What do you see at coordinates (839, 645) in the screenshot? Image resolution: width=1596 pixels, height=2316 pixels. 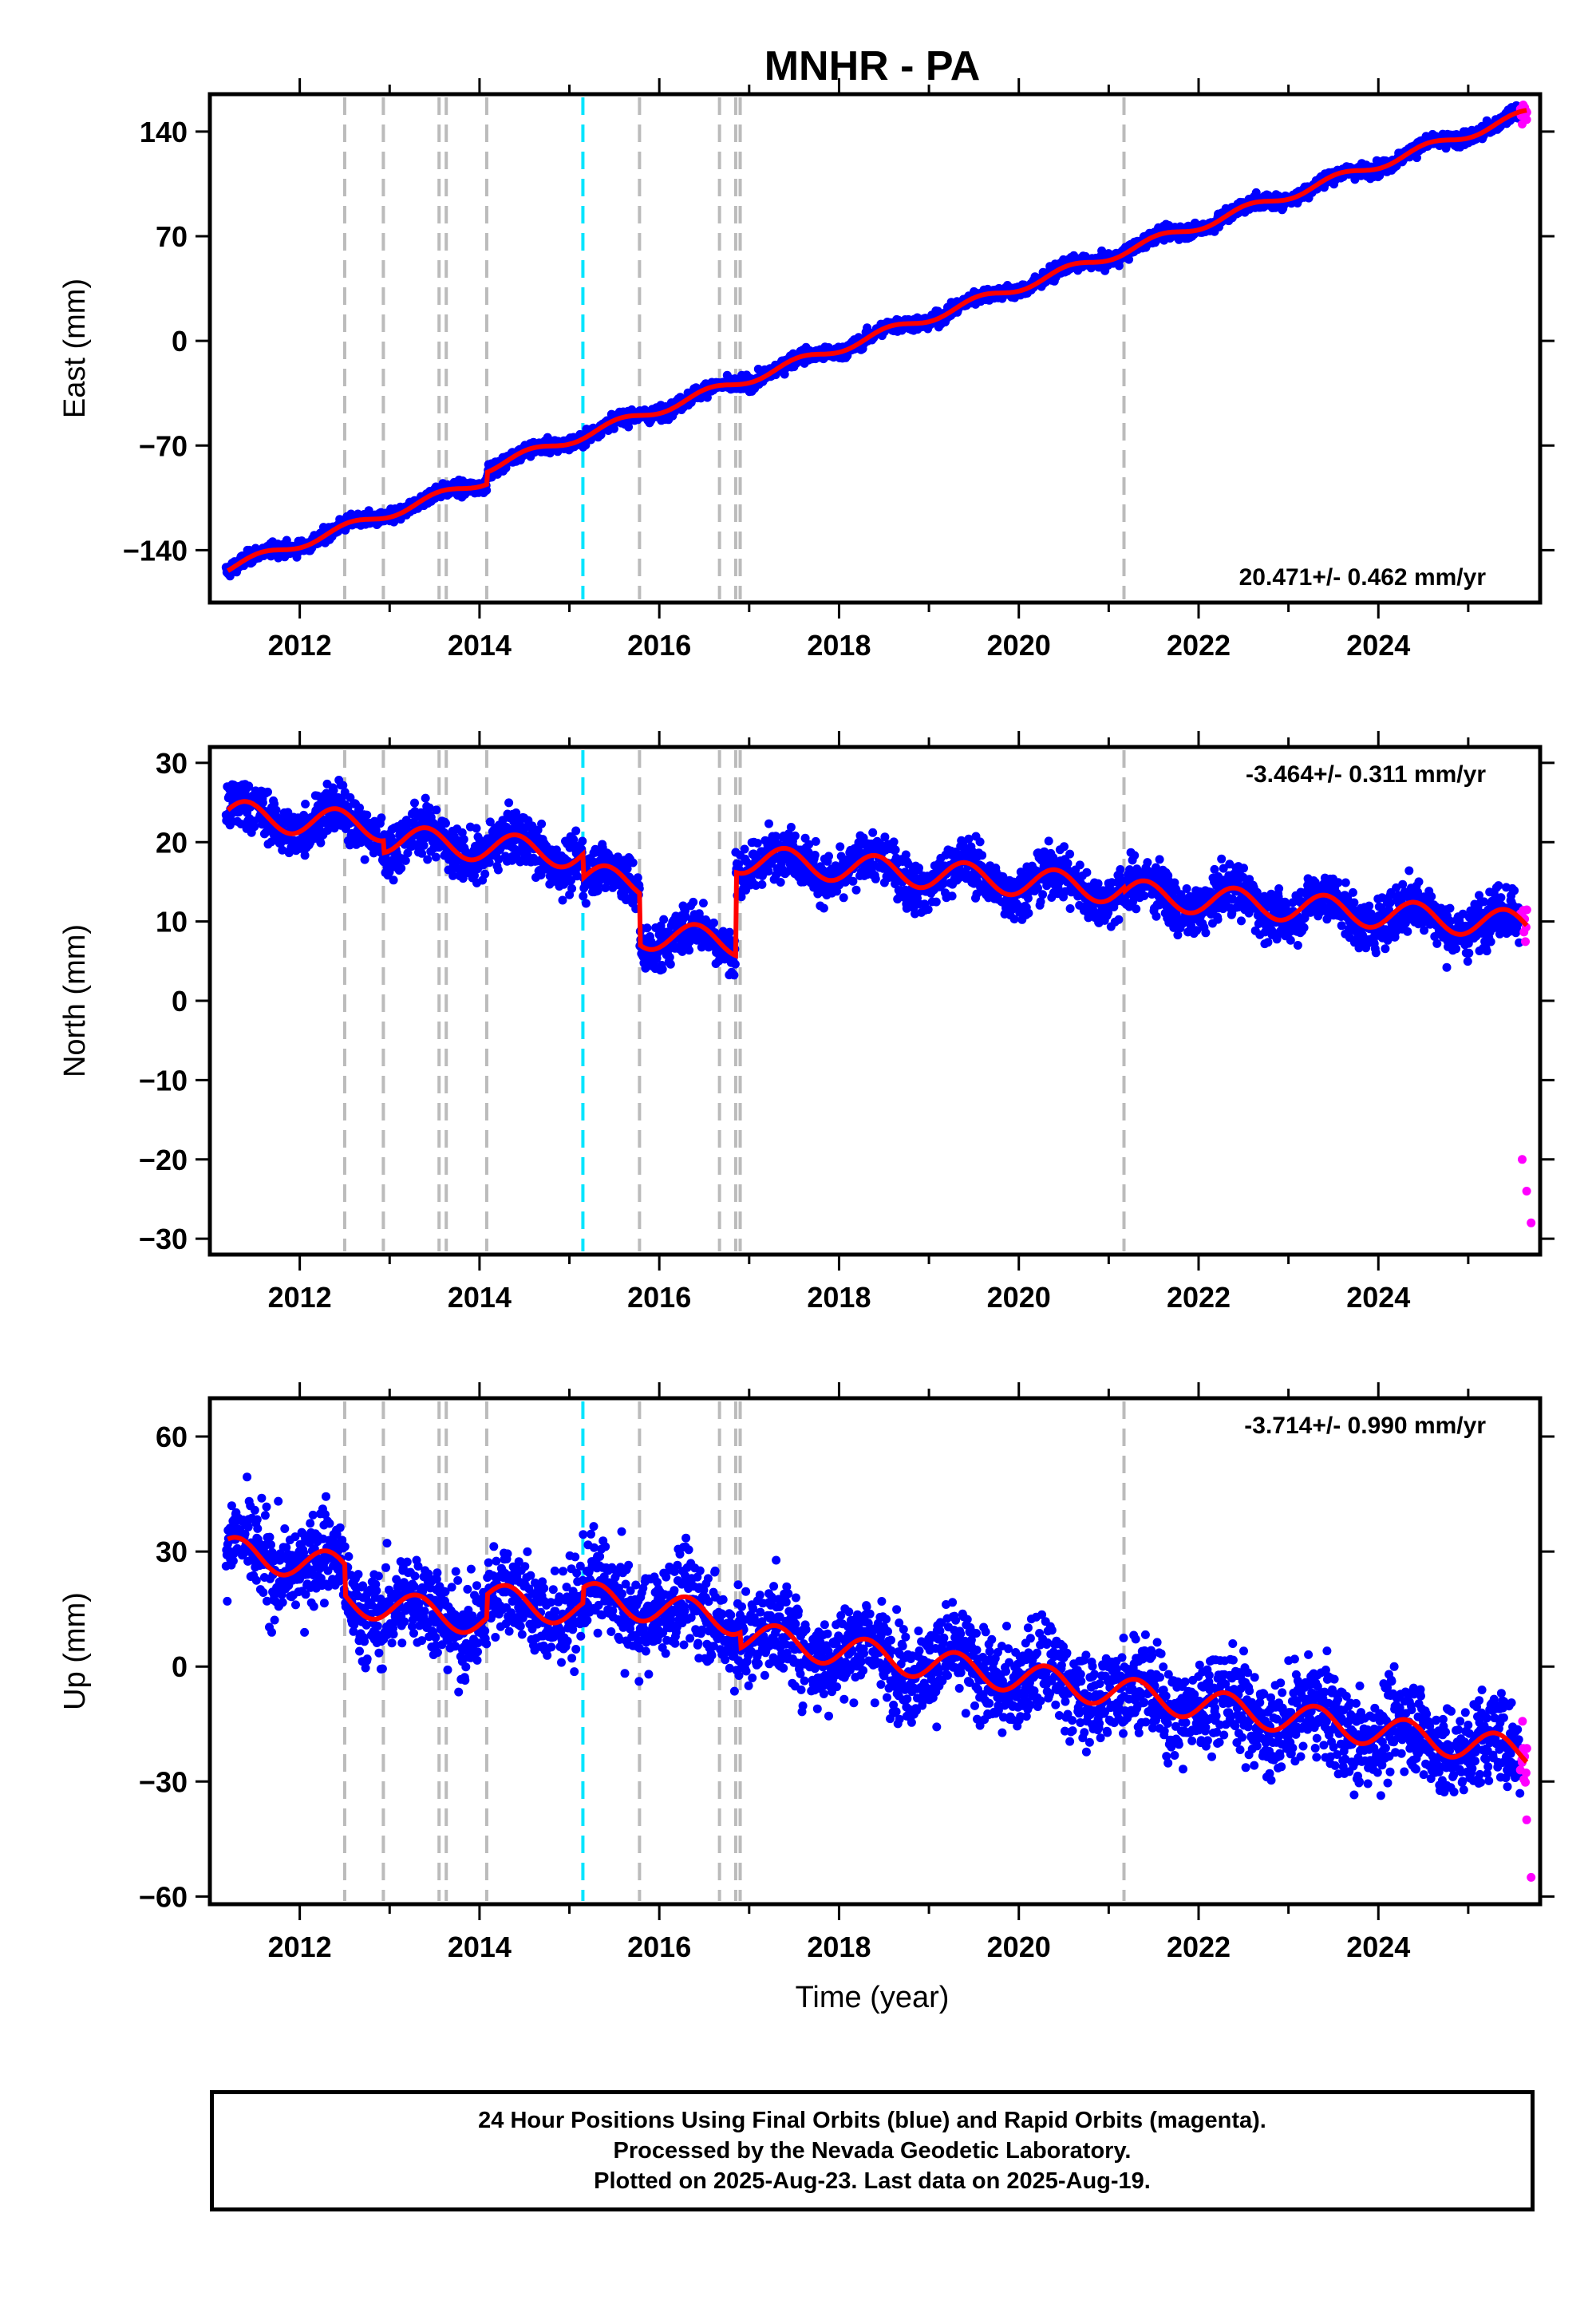 I see `x-tick-label: 2018` at bounding box center [839, 645].